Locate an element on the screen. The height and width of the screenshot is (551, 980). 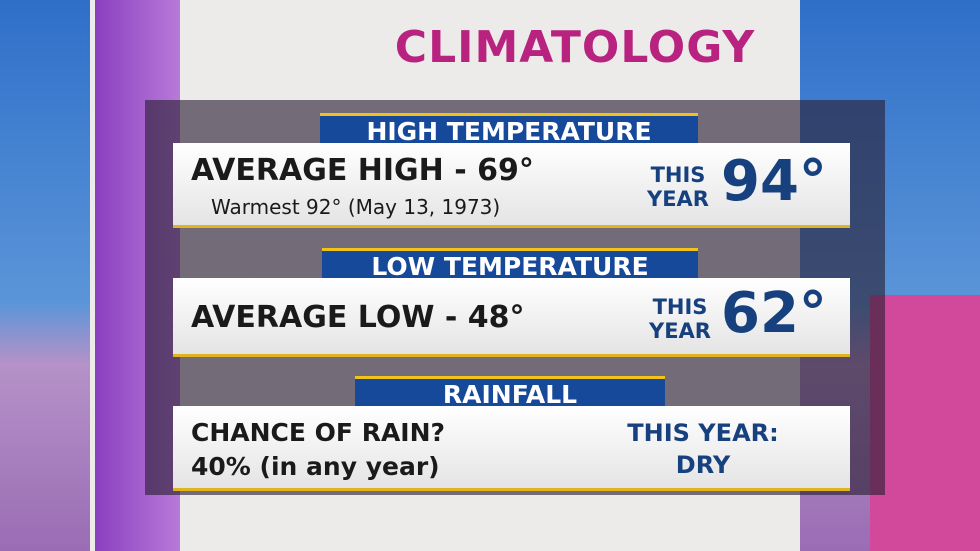
this-year-value: 62° is located at coordinates (774, 313).